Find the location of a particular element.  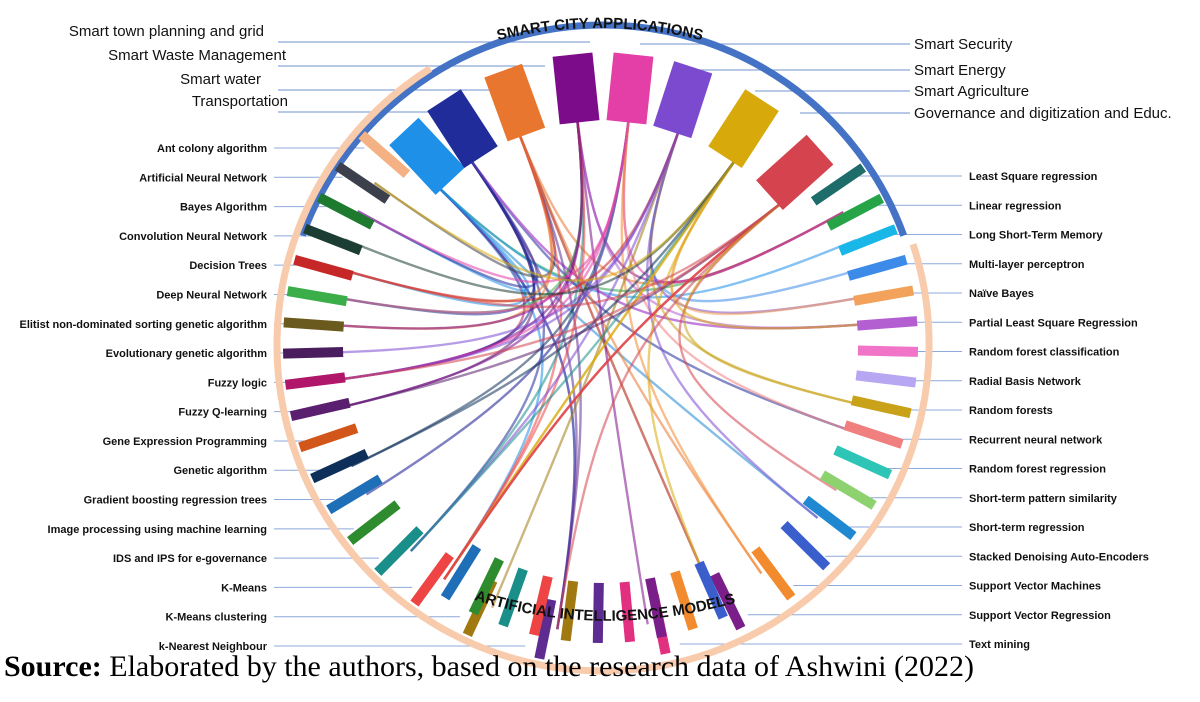

model-label-genetic-algorithm: Genetic algorithm is located at coordinates (220, 471).